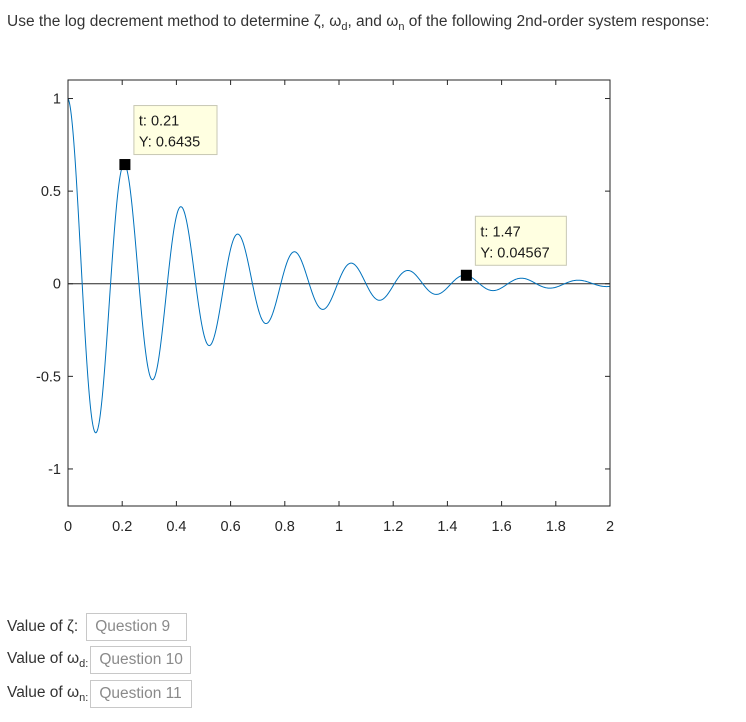 This screenshot has height=722, width=746. Describe the element at coordinates (68, 527) in the screenshot. I see `x-tick-label-0: 0` at that location.